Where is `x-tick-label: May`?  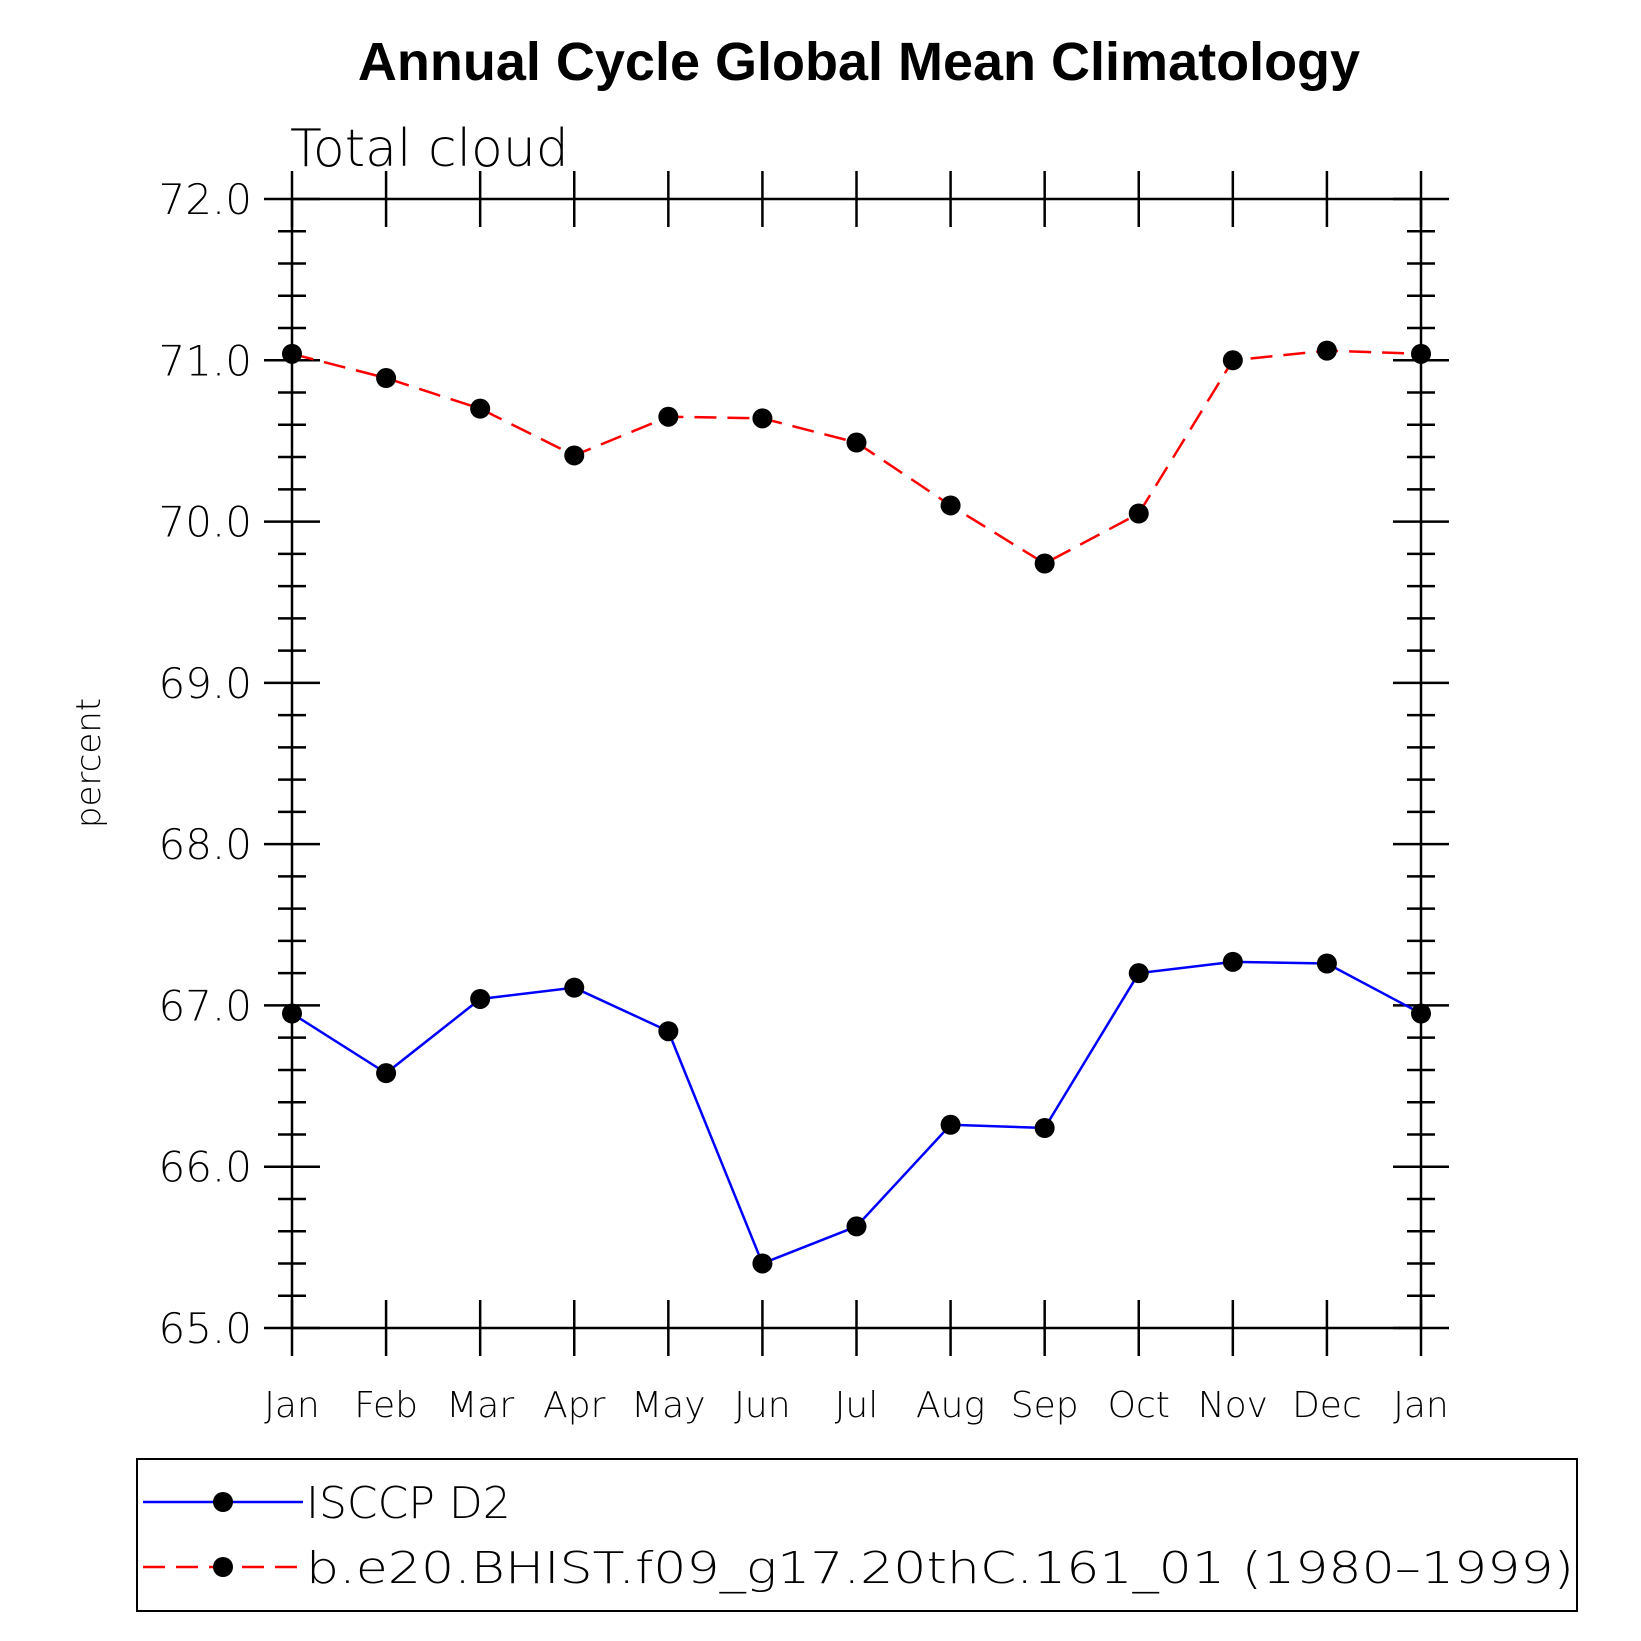
x-tick-label: May is located at coordinates (668, 1405).